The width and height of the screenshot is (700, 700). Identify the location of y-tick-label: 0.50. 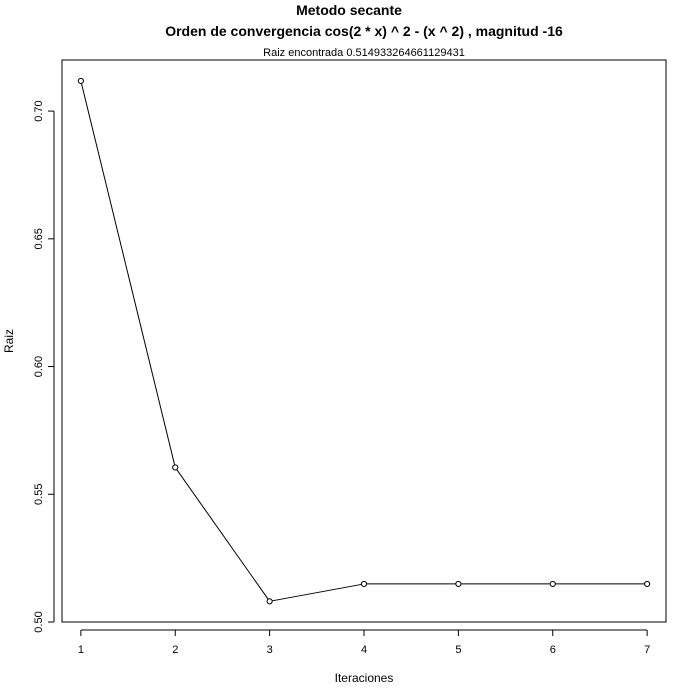
(39, 621).